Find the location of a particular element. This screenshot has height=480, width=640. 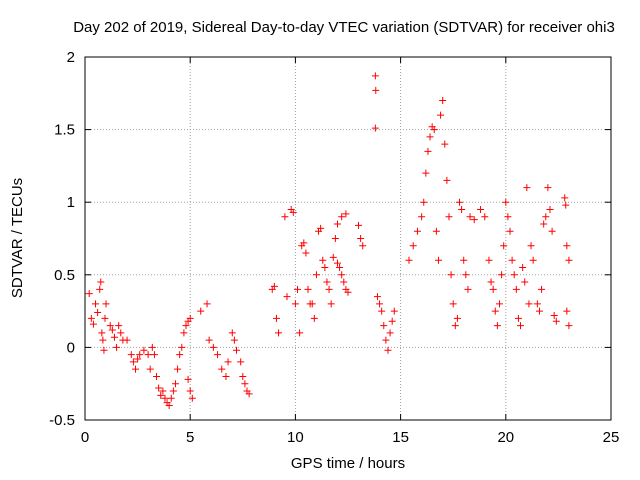

x-tick-label: 0 is located at coordinates (85, 437).